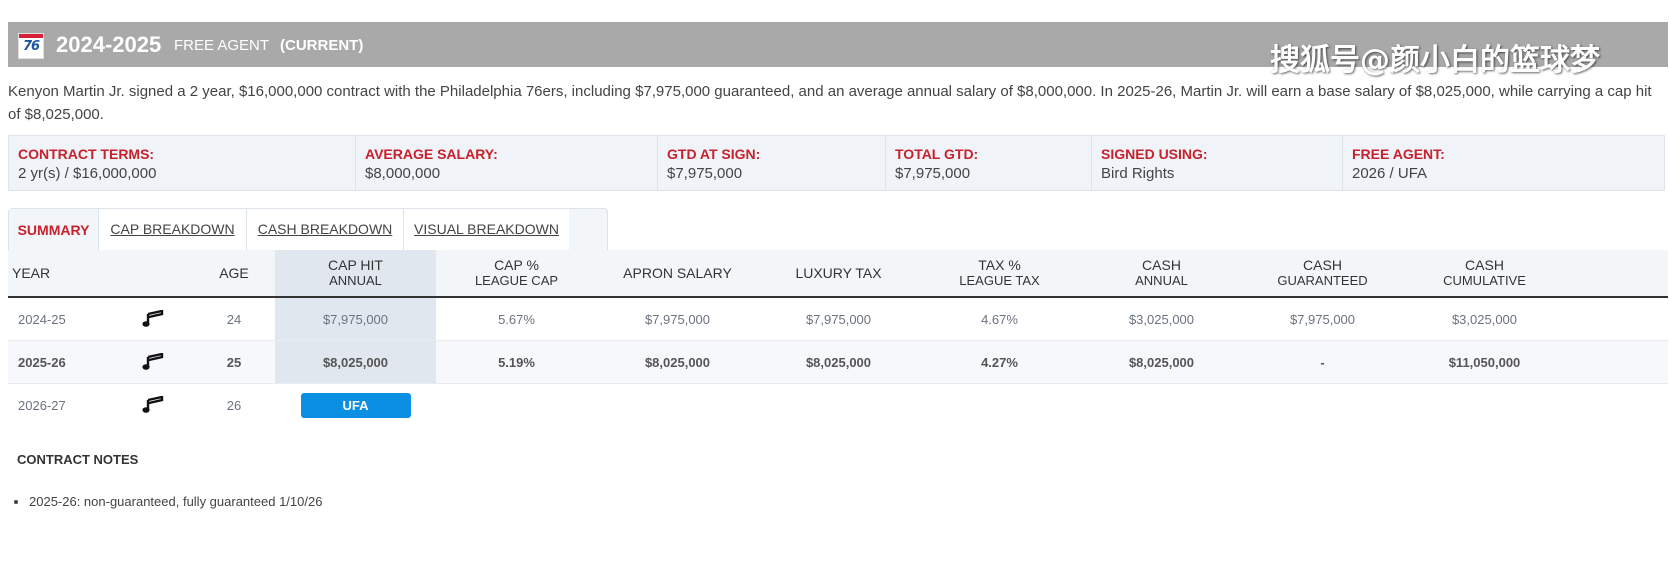 The width and height of the screenshot is (1669, 572). I want to click on tab-summary: SUMMARY, so click(54, 230).